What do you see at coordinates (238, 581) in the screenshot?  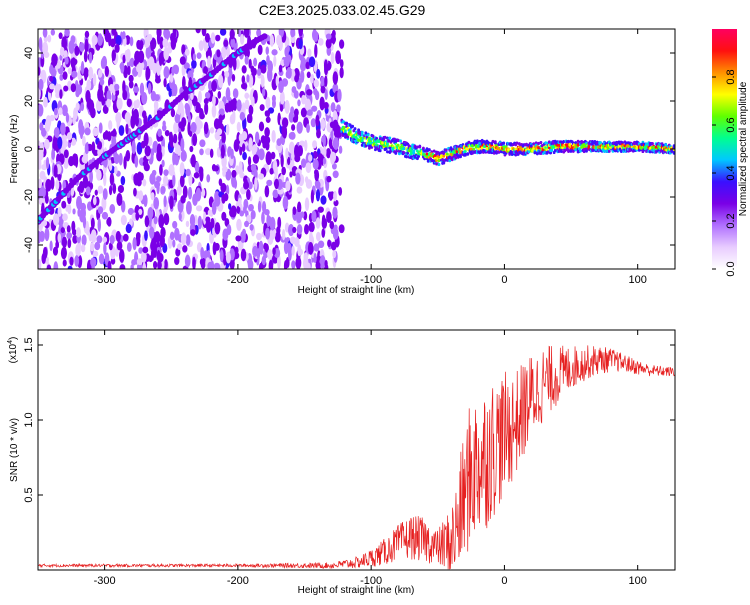 I see `x-tick-label: -200` at bounding box center [238, 581].